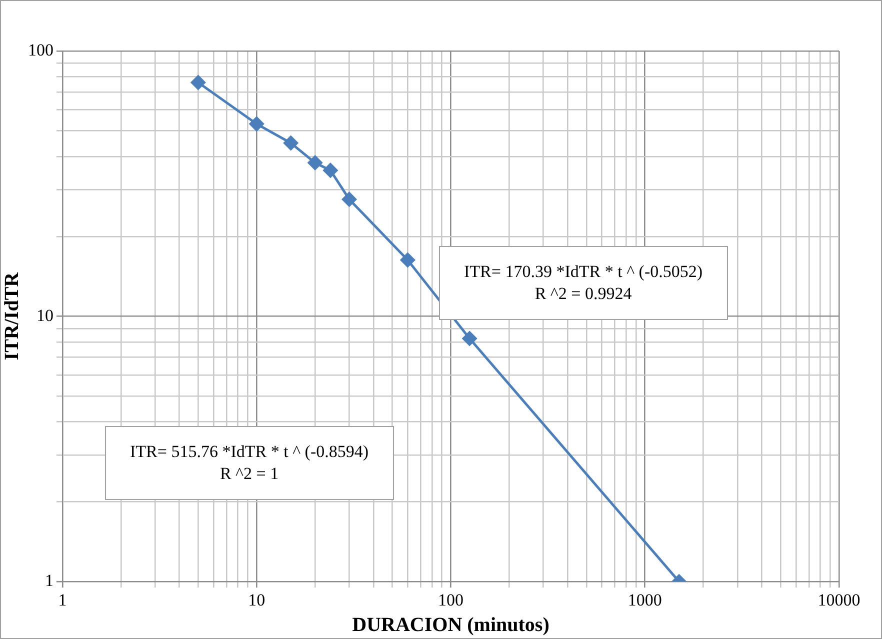  I want to click on text-box: ITR= 170.39 *IdTR * t ^ (-0.5052) R ^2 = 0.9924, so click(583, 283).